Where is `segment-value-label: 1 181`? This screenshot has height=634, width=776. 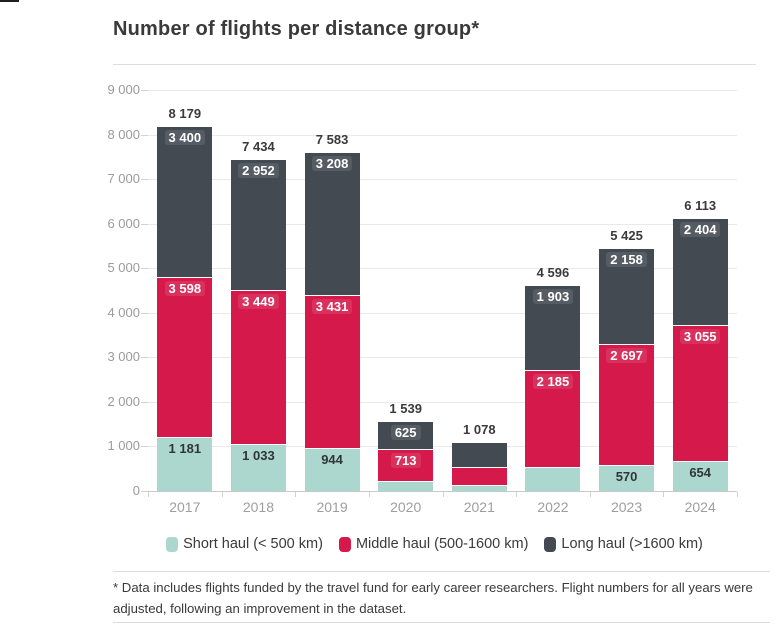 segment-value-label: 1 181 is located at coordinates (184, 448).